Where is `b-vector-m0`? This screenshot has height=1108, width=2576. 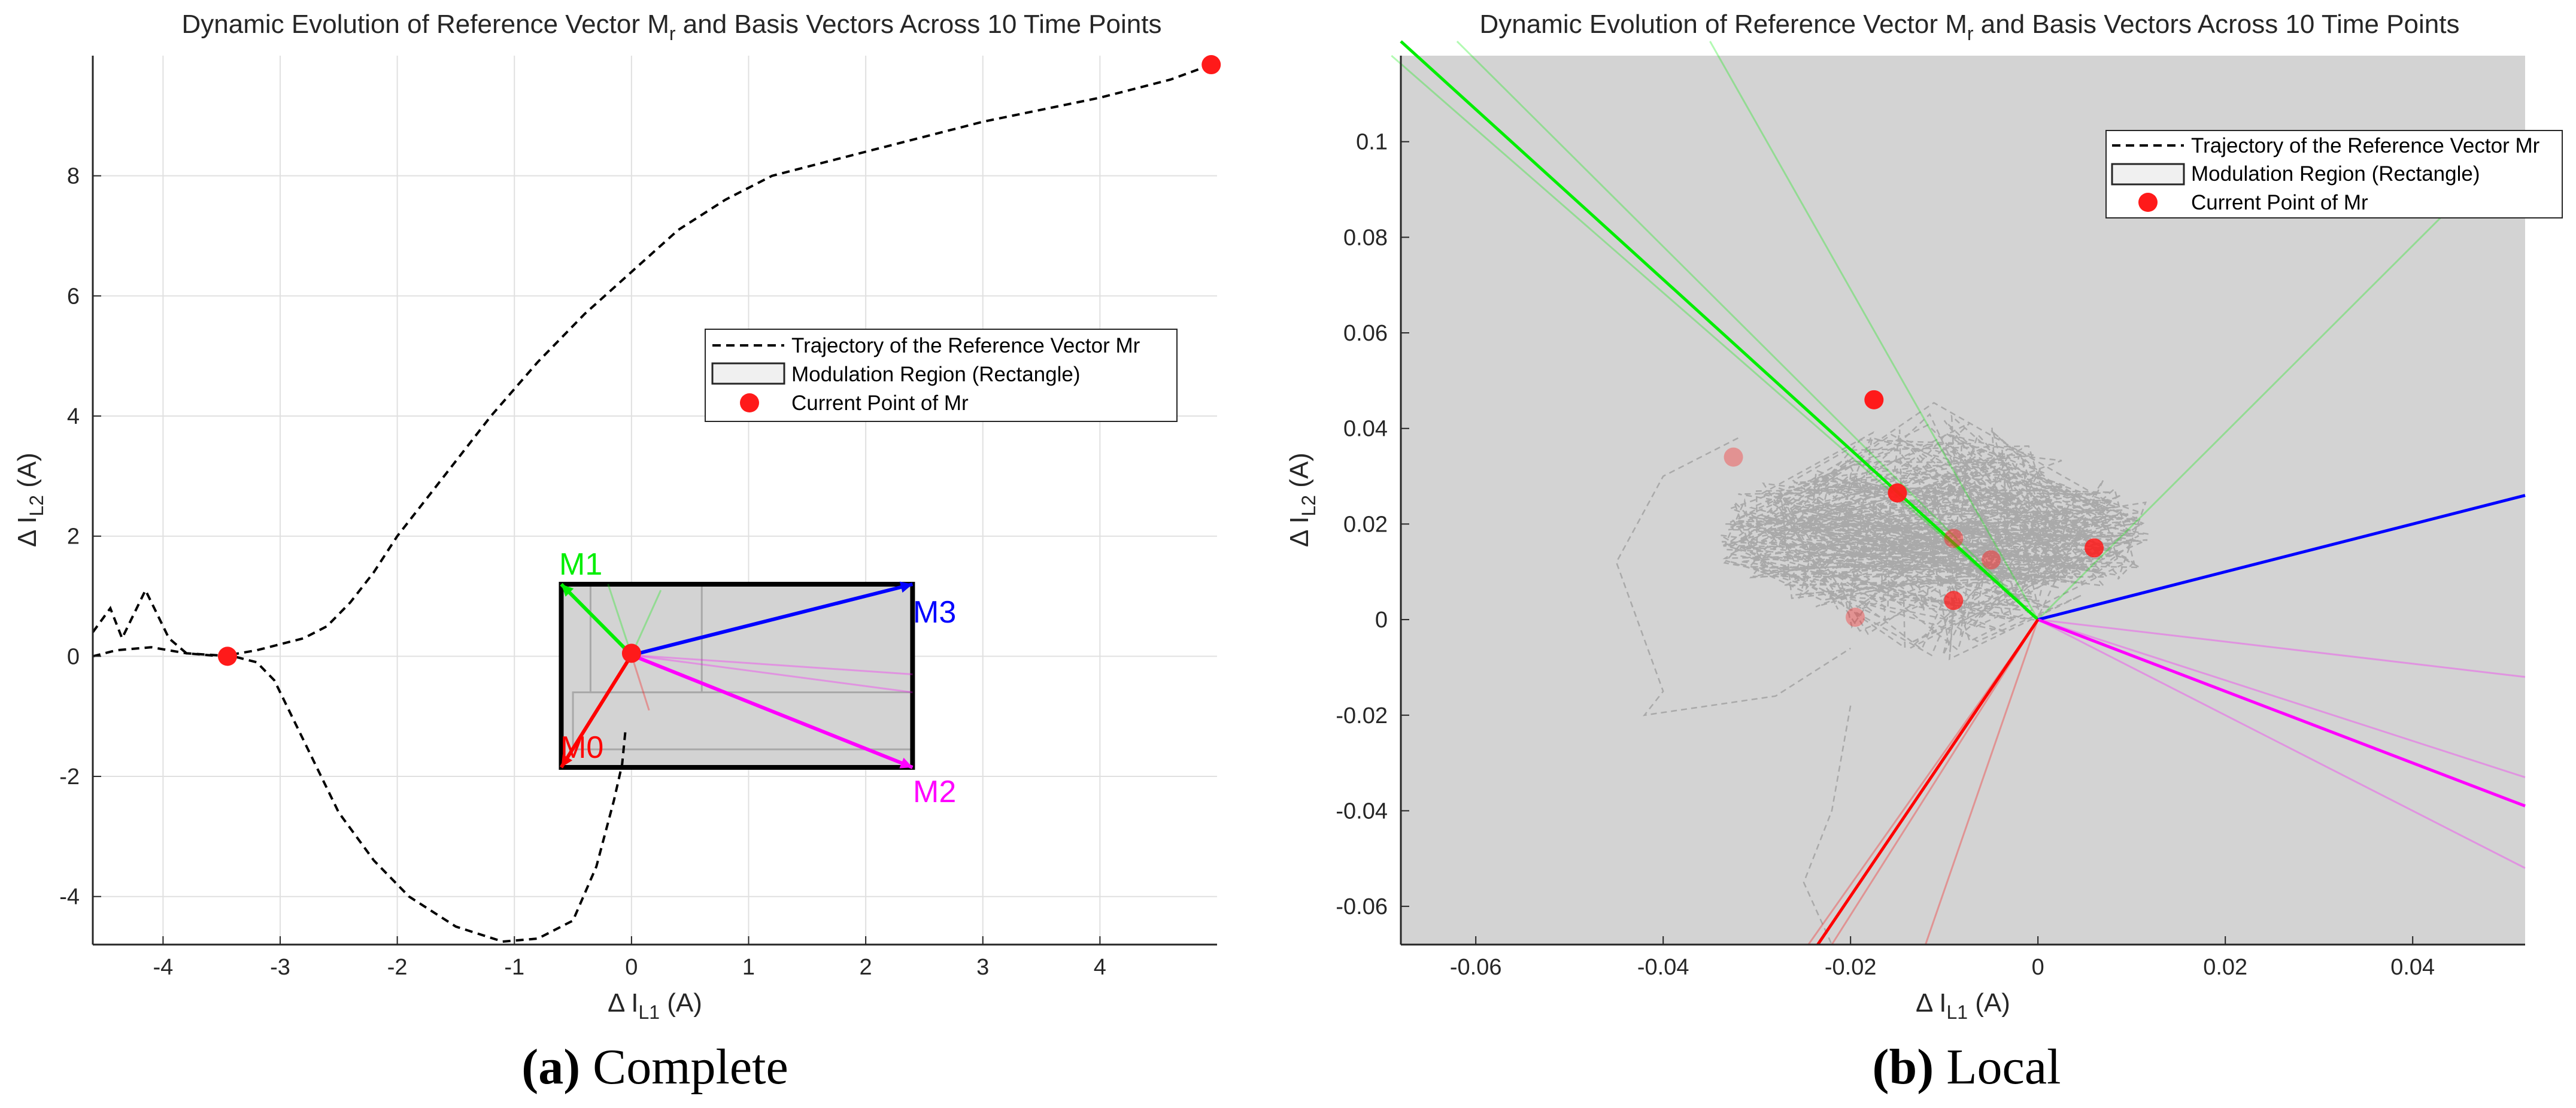
b-vector-m0 is located at coordinates (1928, 782).